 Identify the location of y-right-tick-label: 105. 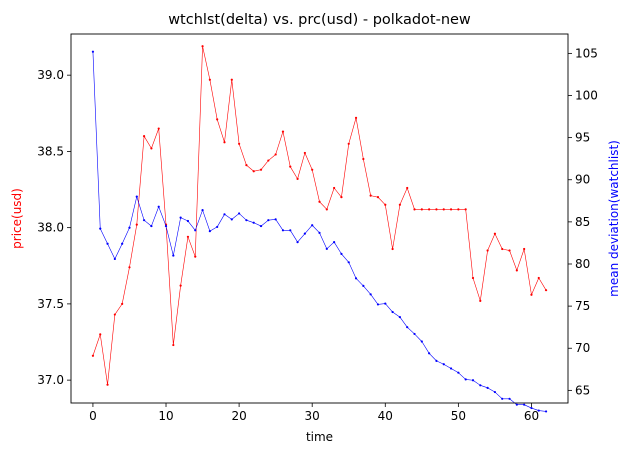
(586, 53).